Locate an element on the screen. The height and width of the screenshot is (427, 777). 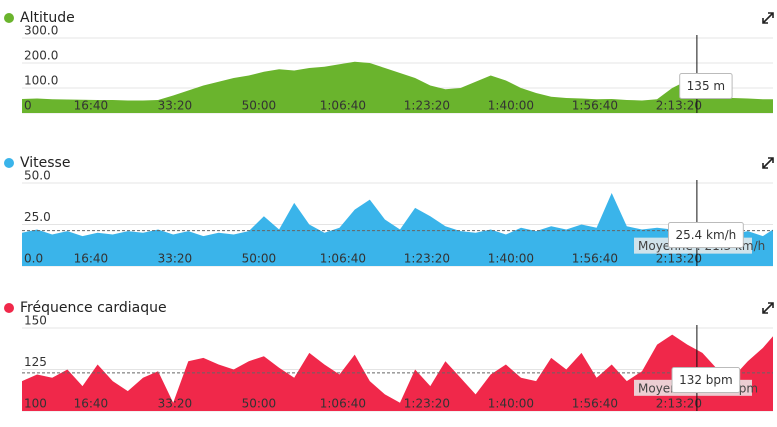
area is located at coordinates (397, 87).